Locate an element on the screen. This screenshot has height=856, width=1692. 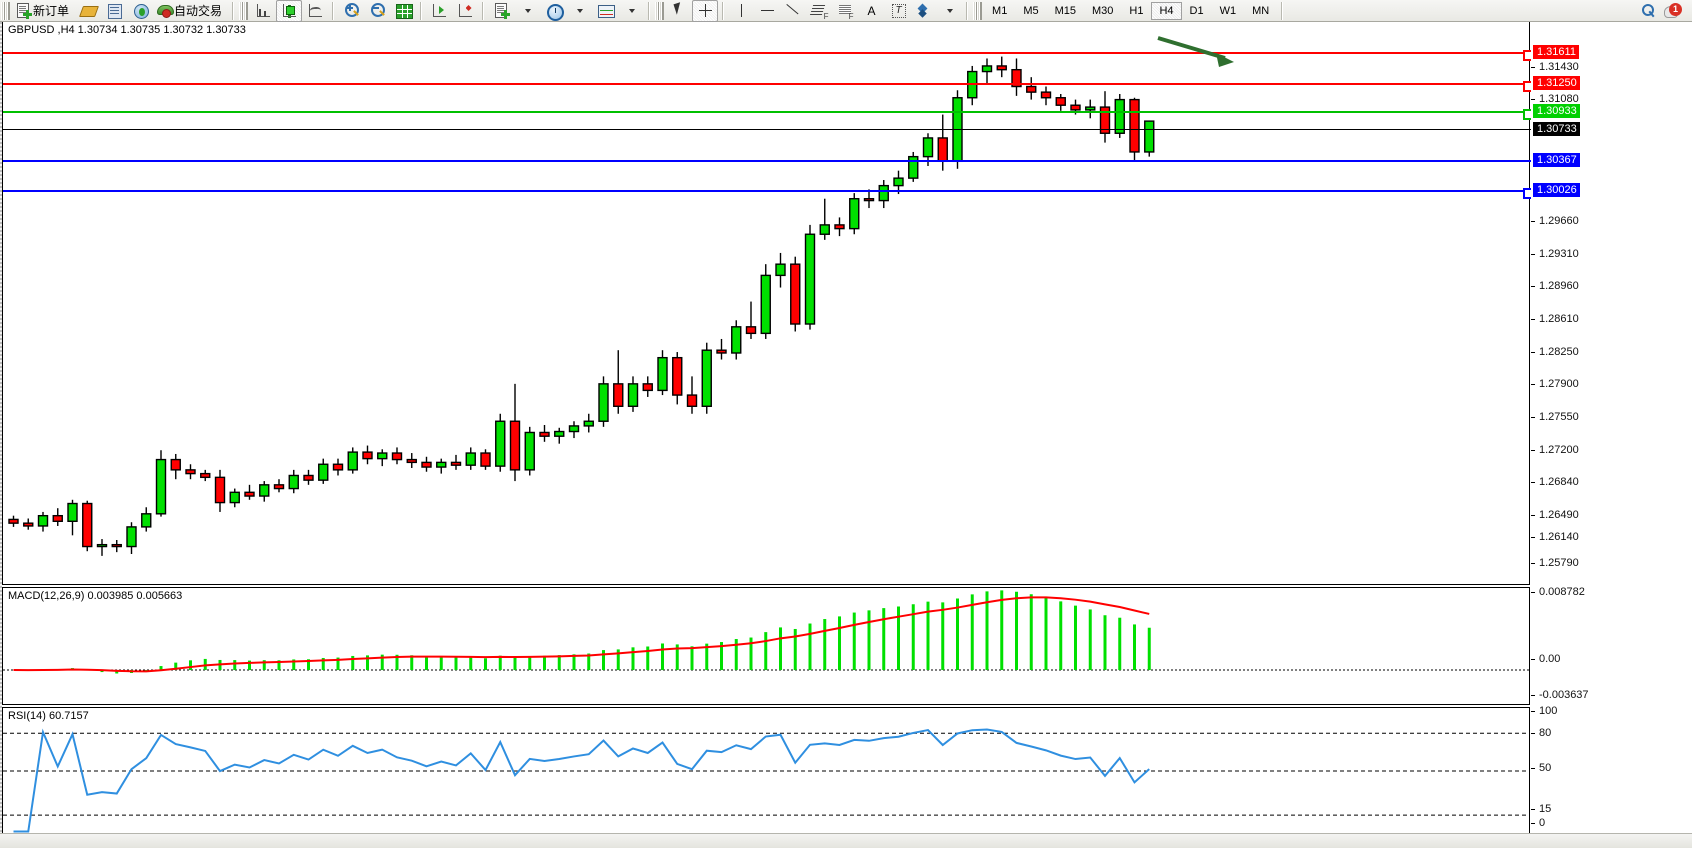
shapes-tool-button is located at coordinates (923, 11).